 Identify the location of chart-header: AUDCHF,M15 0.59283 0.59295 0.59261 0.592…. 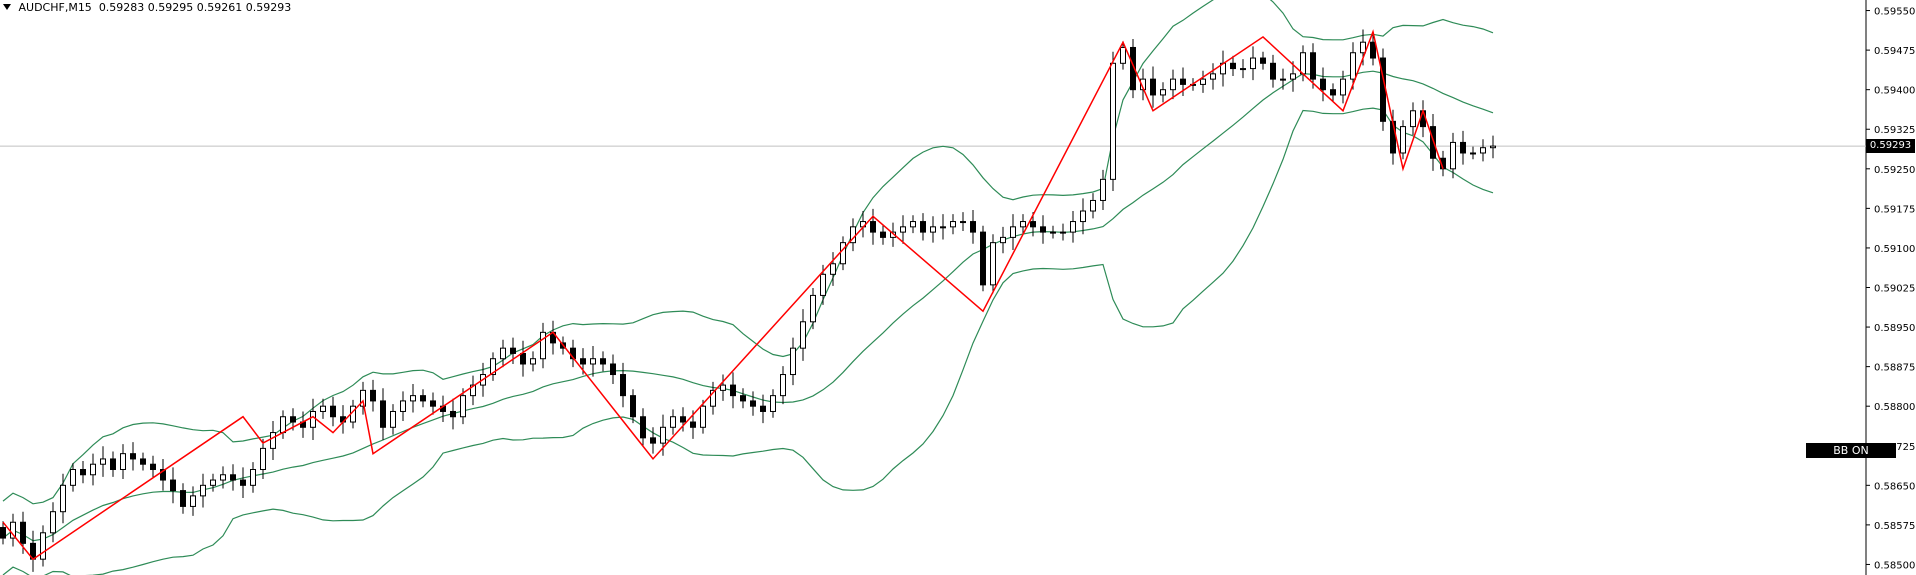
(147, 8).